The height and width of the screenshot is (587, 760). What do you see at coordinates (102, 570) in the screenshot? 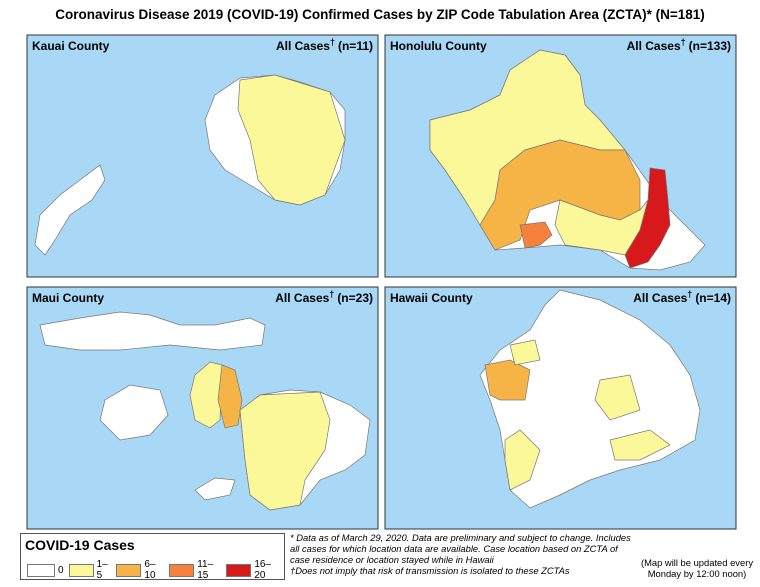
I see `legend-label: 1–5` at bounding box center [102, 570].